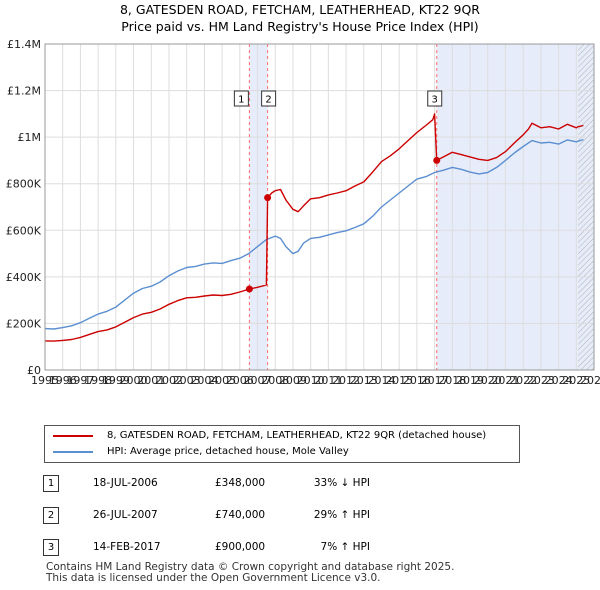 The image size is (600, 590). What do you see at coordinates (34, 370) in the screenshot?
I see `y-tick-label: £0` at bounding box center [34, 370].